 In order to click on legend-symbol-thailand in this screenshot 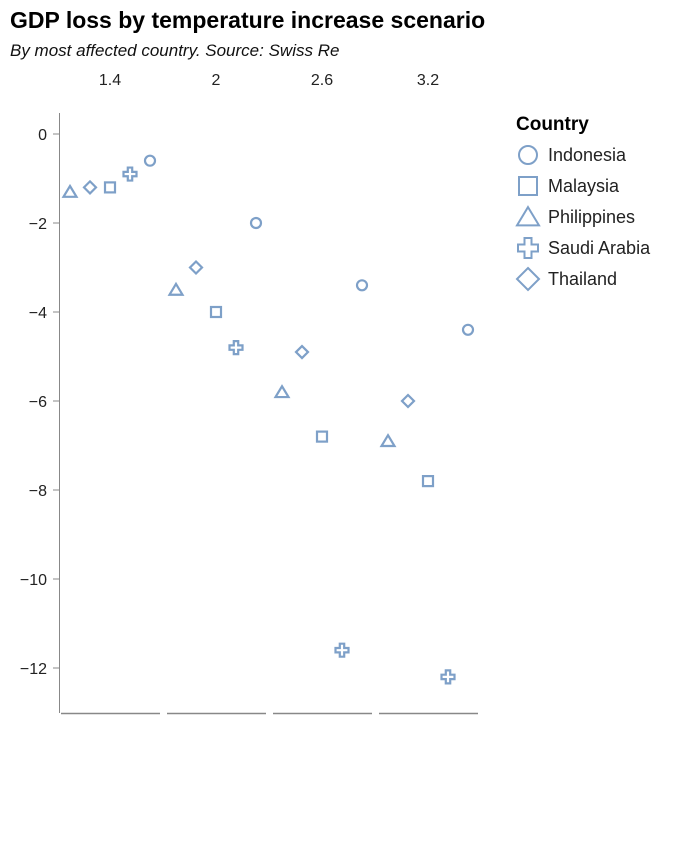, I will do `click(528, 279)`.